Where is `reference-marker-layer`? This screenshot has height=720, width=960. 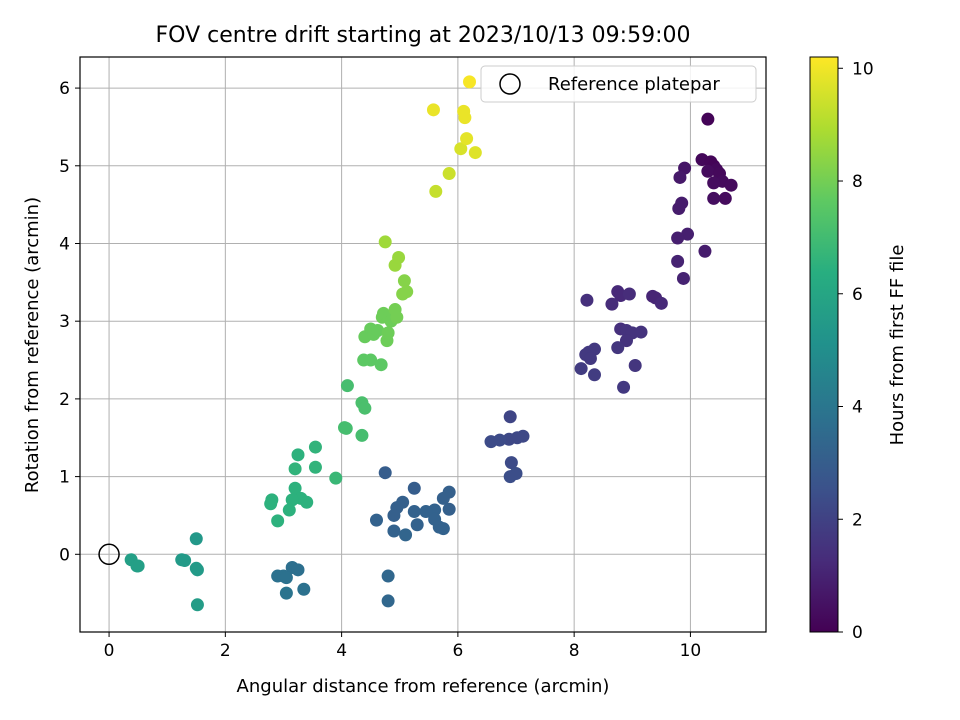
reference-marker-layer is located at coordinates (109, 554).